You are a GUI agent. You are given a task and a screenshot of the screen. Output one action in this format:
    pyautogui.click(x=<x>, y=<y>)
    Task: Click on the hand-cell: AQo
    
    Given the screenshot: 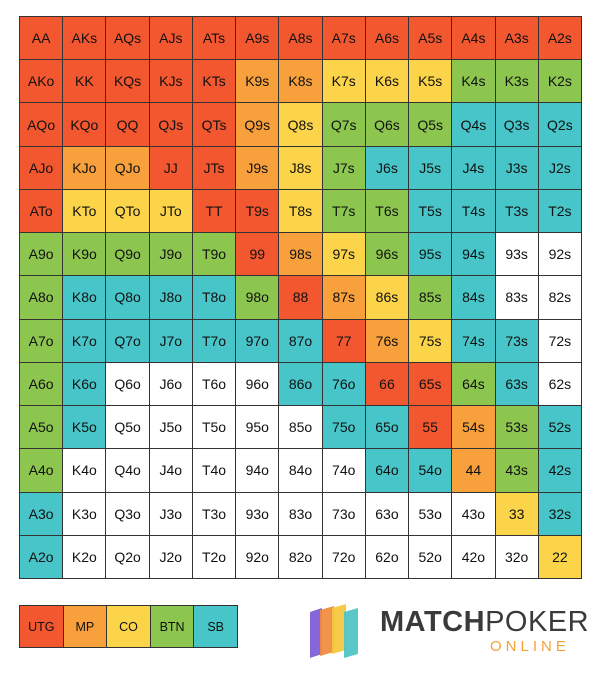 What is the action you would take?
    pyautogui.click(x=41, y=124)
    